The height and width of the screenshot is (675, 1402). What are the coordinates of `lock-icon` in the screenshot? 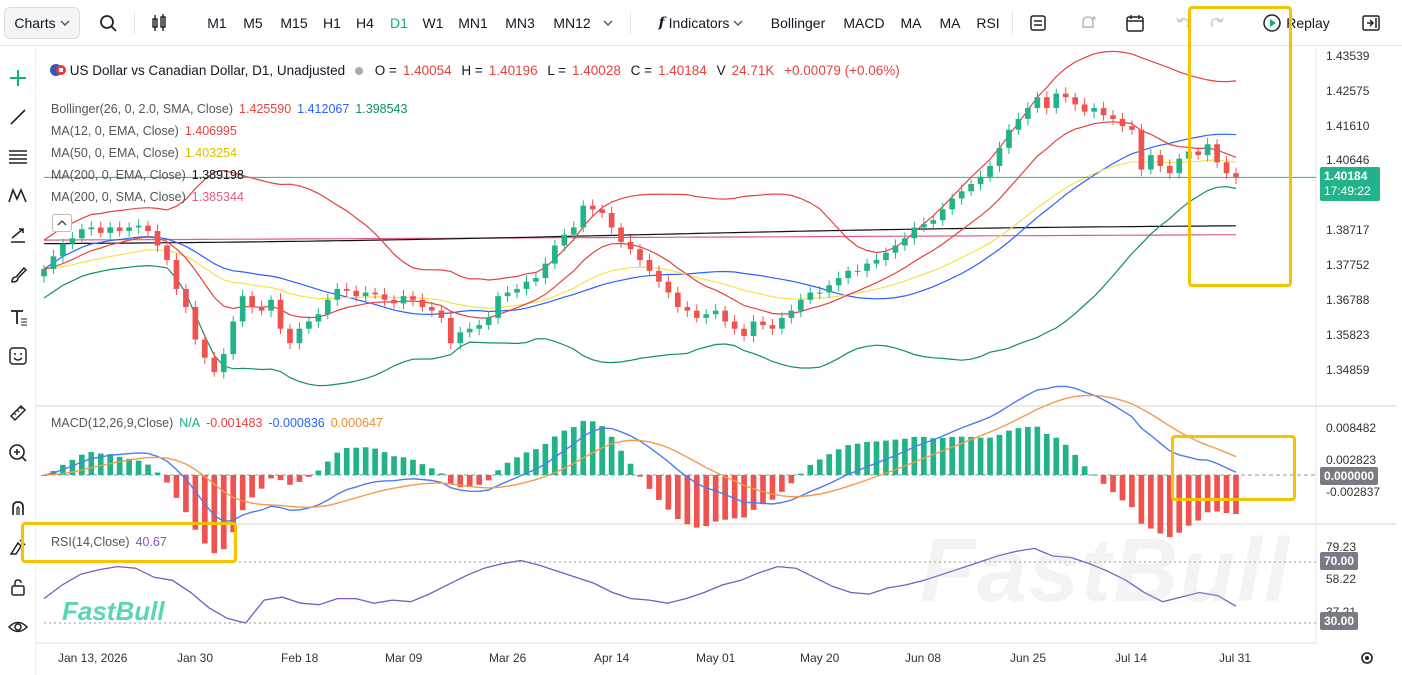 It's located at (18, 587).